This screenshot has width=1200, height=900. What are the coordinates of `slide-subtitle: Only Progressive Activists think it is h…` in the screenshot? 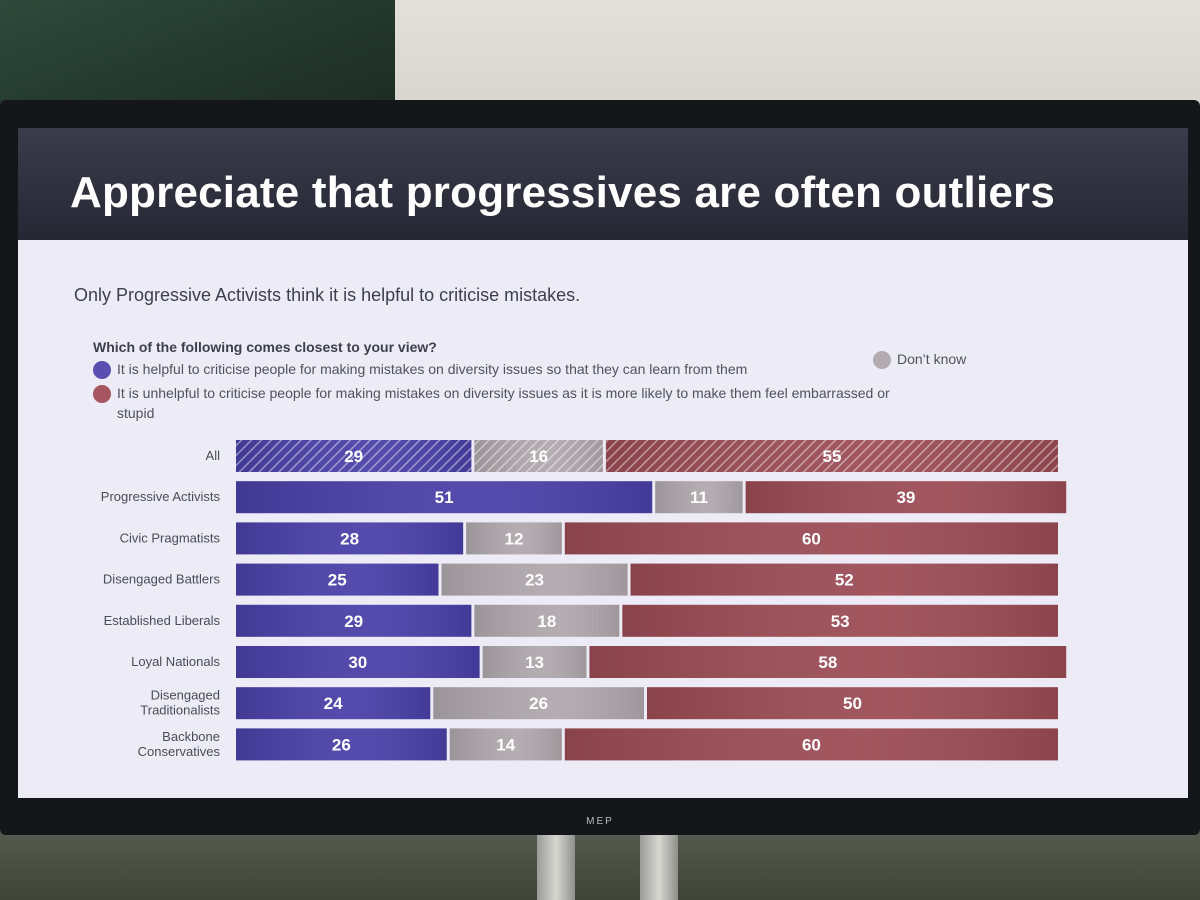 It's located at (327, 295).